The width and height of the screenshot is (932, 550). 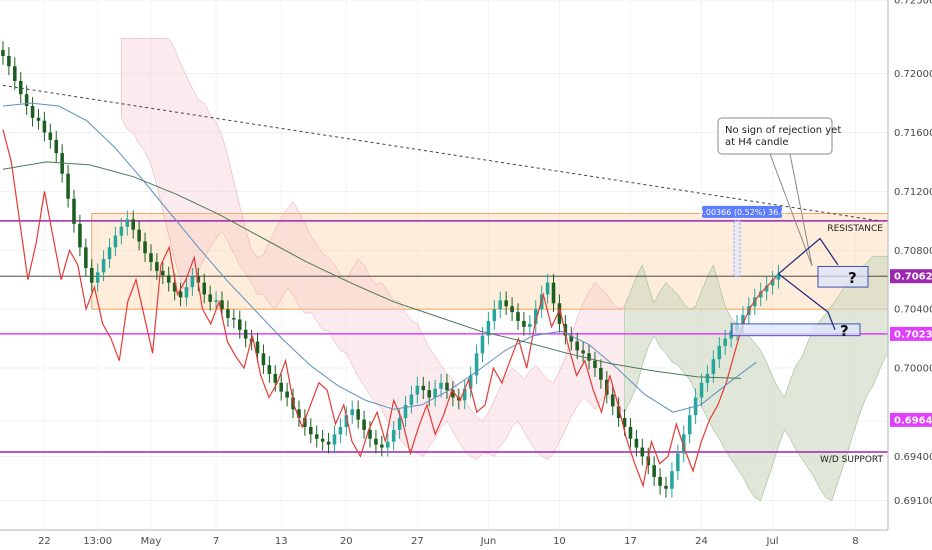 I want to click on bearish-arrow, so click(x=807, y=301).